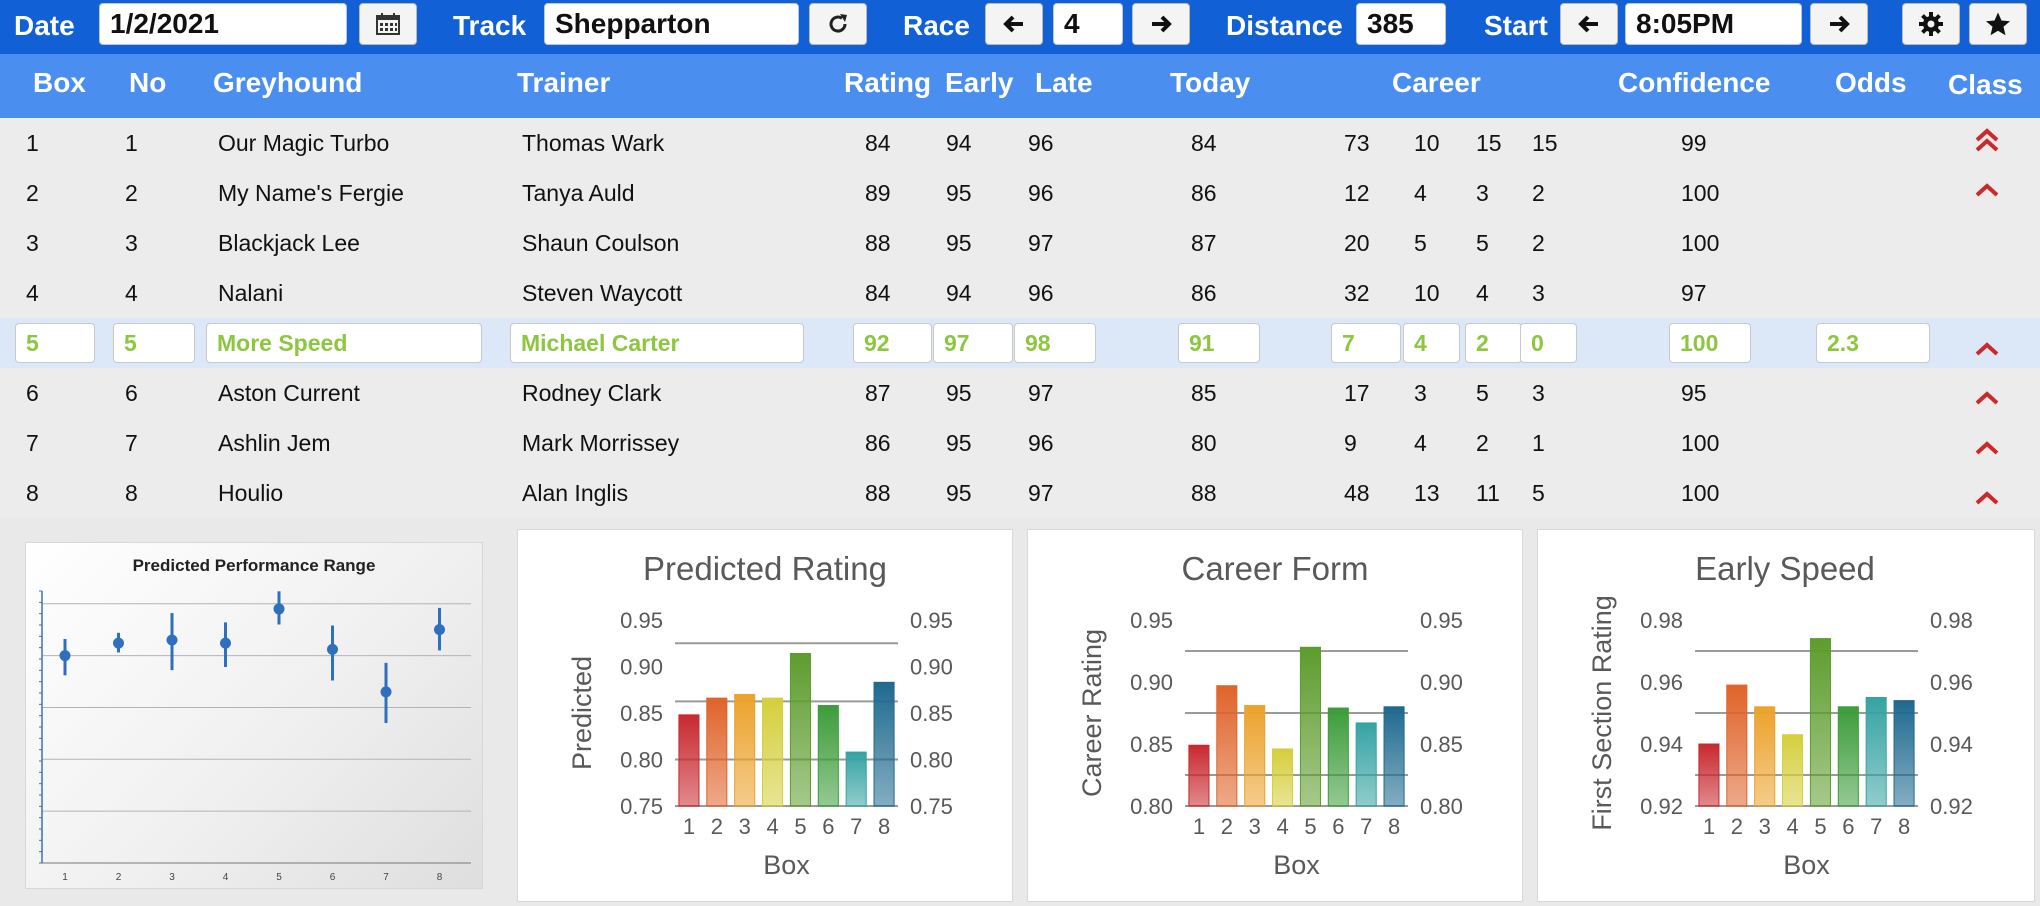  I want to click on input-career: 0, so click(1548, 343).